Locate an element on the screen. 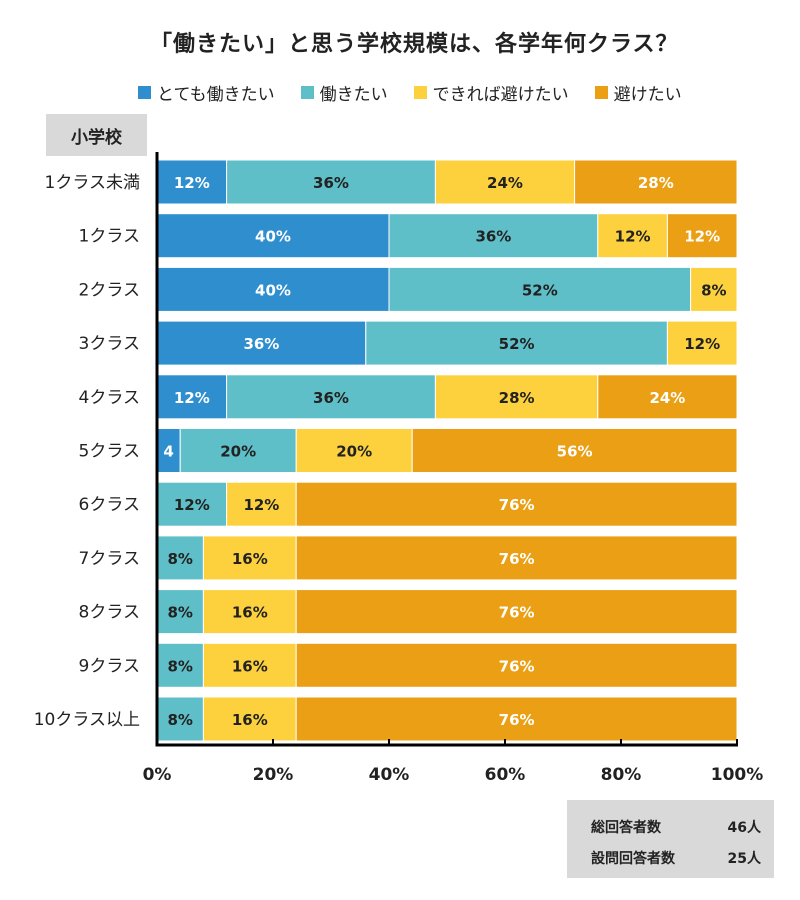 The height and width of the screenshot is (900, 800). legend-item-prefer-avoid: できれば避けたい is located at coordinates (491, 92).